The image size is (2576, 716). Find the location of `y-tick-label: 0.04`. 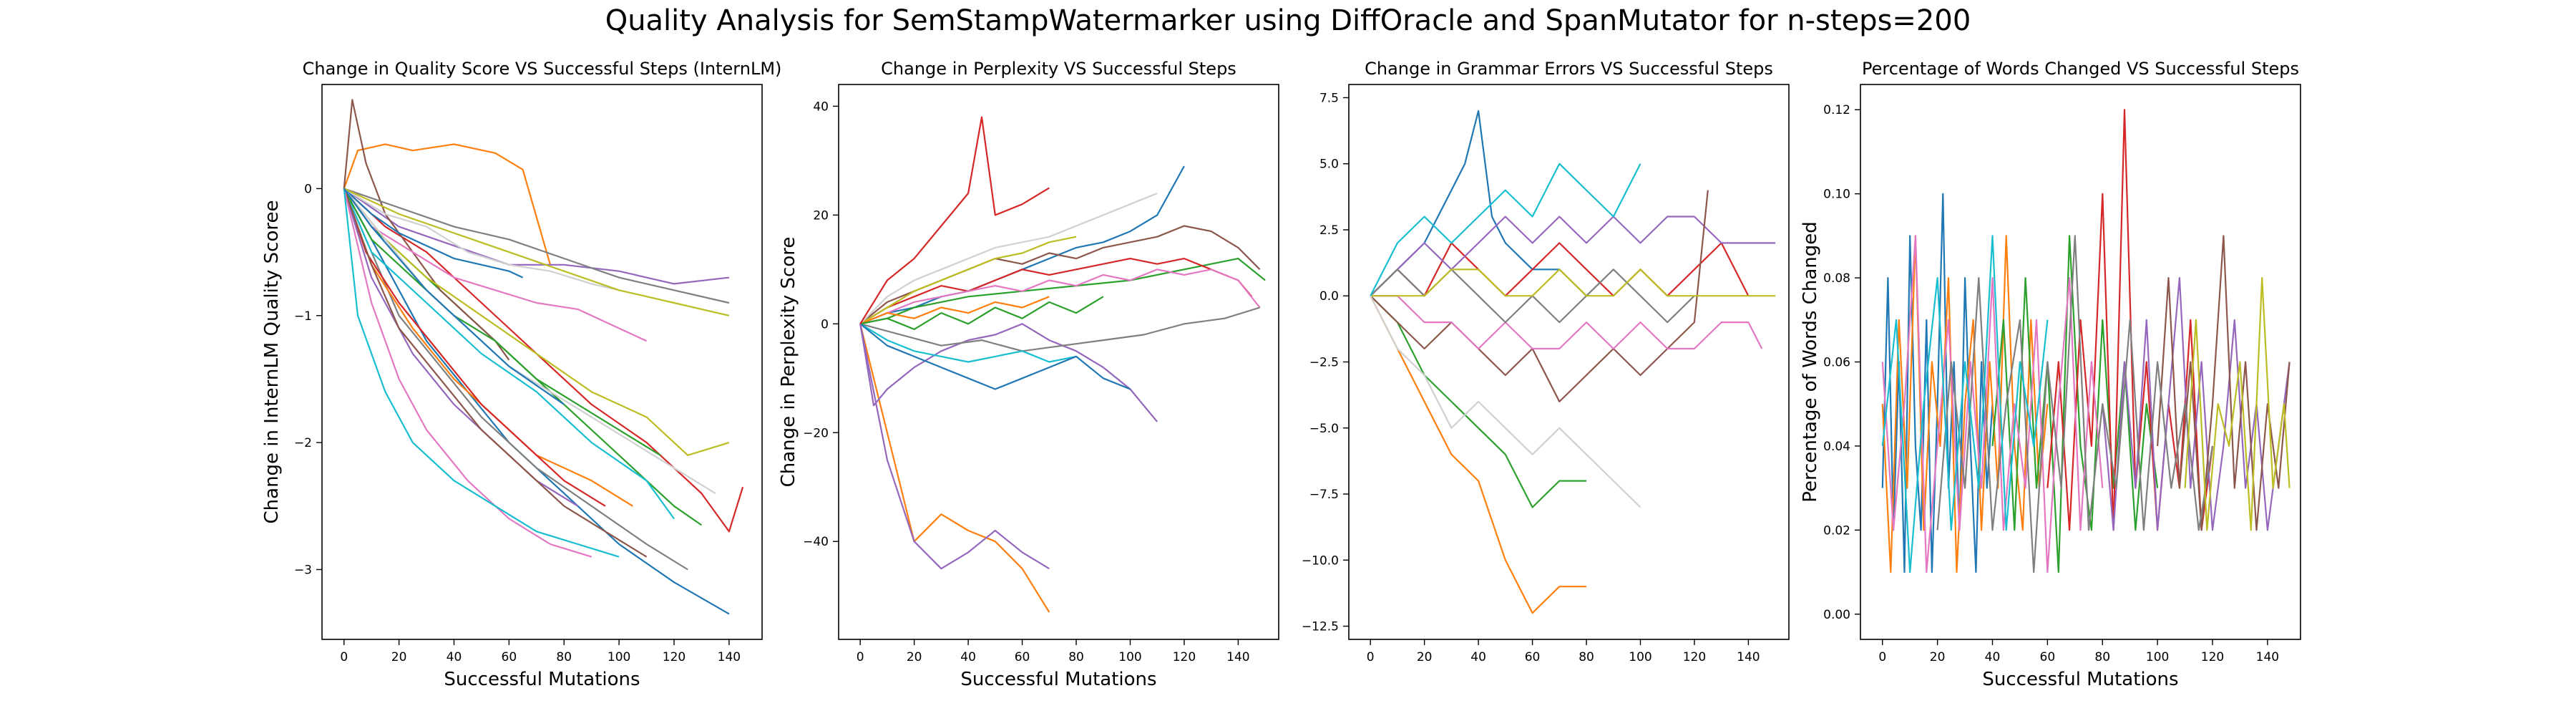

y-tick-label: 0.04 is located at coordinates (1836, 447).